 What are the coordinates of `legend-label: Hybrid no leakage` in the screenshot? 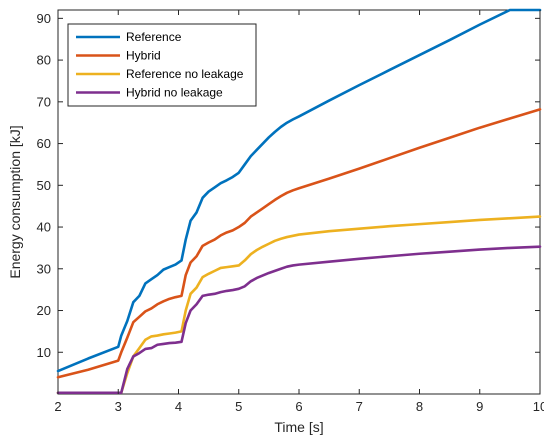 It's located at (174, 93).